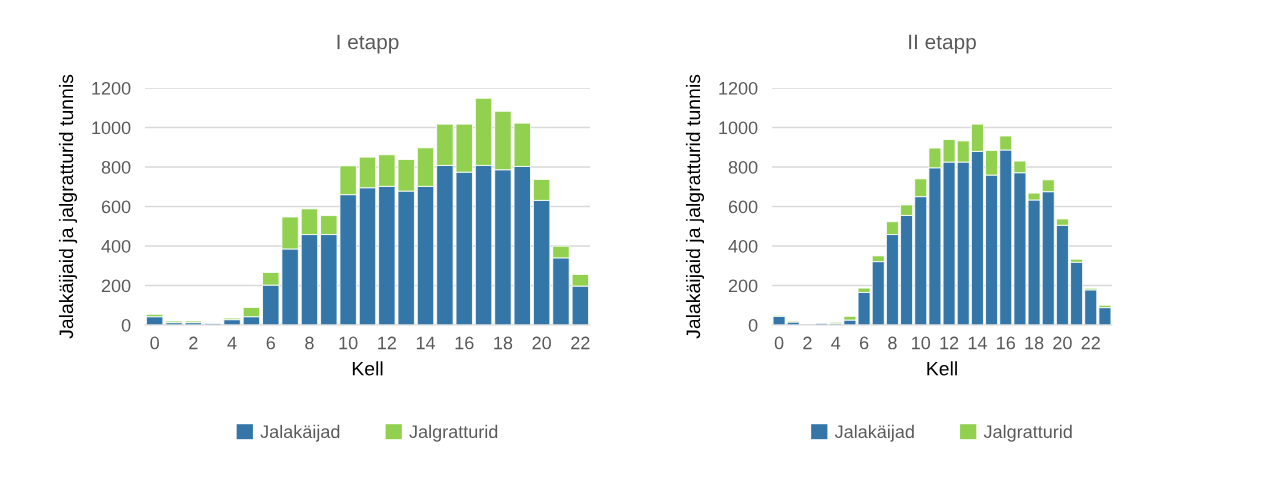  Describe the element at coordinates (368, 44) in the screenshot. I see `chart-title: I etapp` at that location.